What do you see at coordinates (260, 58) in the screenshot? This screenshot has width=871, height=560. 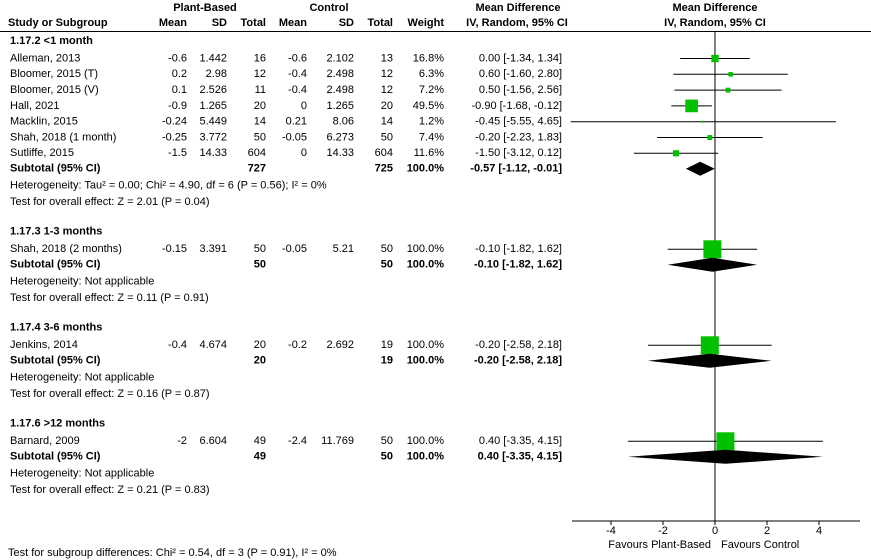 I see `cell: 16` at bounding box center [260, 58].